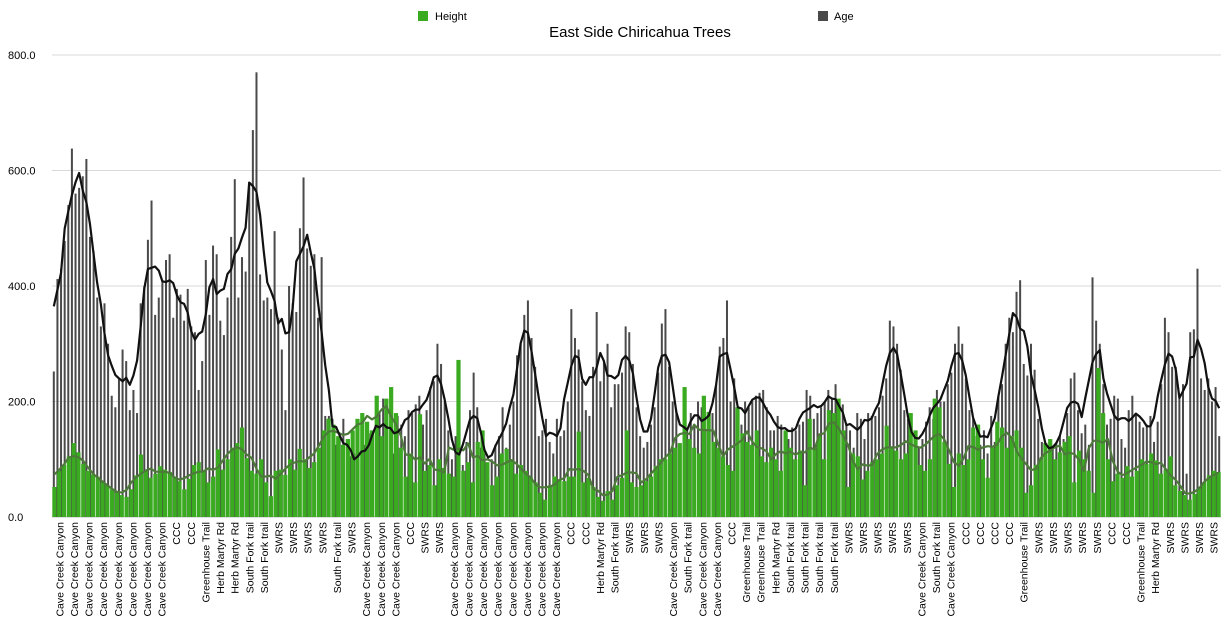 The width and height of the screenshot is (1221, 640). What do you see at coordinates (762, 562) in the screenshot?
I see `x-tick-label: Greenhouse Trail` at bounding box center [762, 562].